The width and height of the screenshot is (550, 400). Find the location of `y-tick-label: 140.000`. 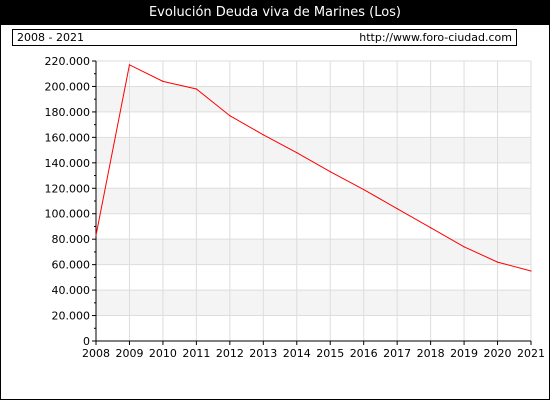

y-tick-label: 140.000 is located at coordinates (68, 163).